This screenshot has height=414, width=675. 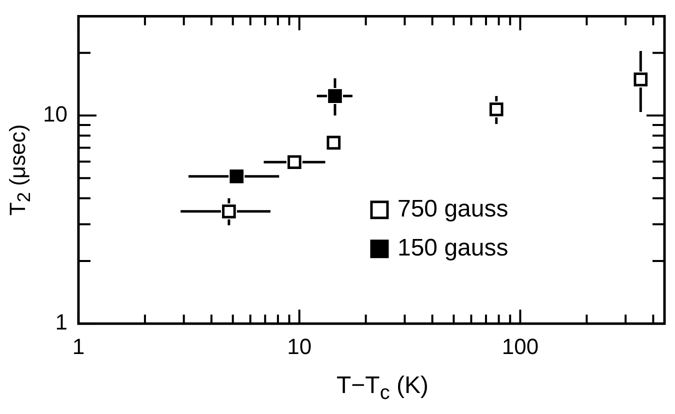 What do you see at coordinates (520, 346) in the screenshot?
I see `x-tick-label: 100` at bounding box center [520, 346].